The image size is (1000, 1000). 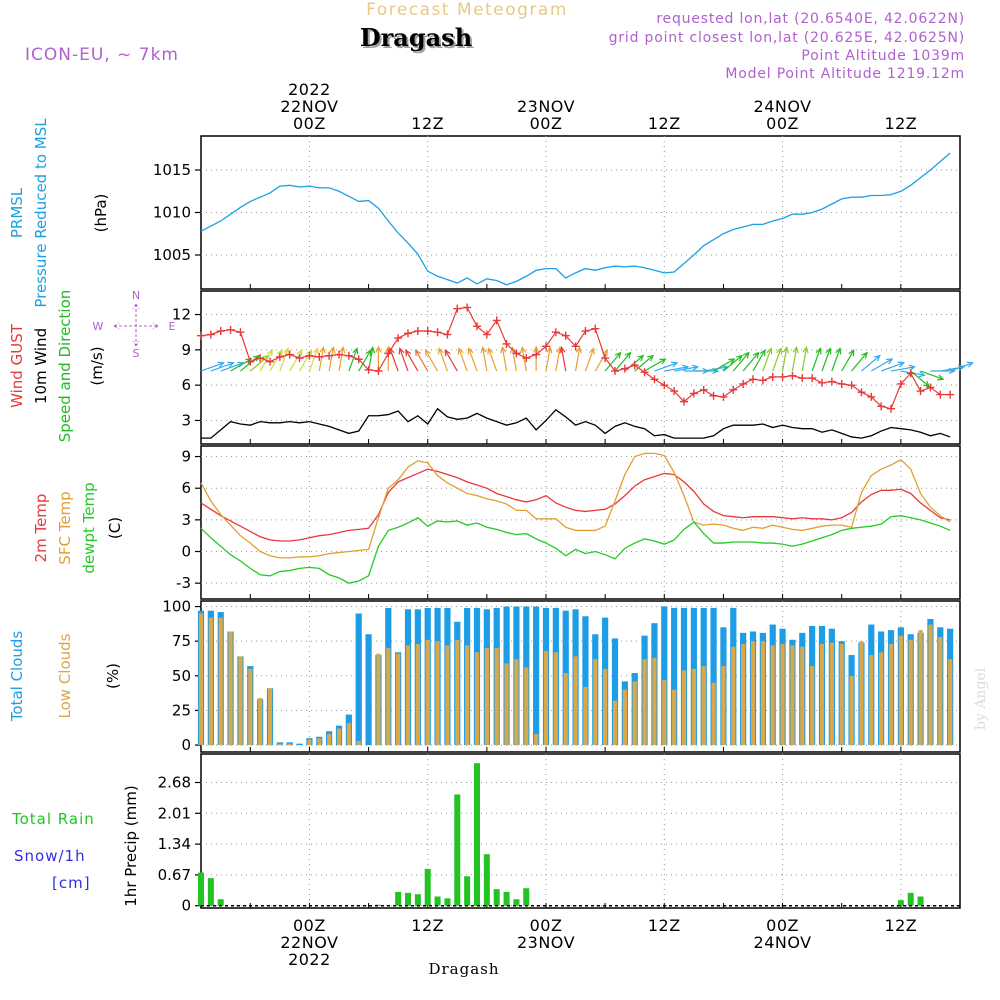 I want to click on y-tick-label: 6, so click(x=186, y=488).